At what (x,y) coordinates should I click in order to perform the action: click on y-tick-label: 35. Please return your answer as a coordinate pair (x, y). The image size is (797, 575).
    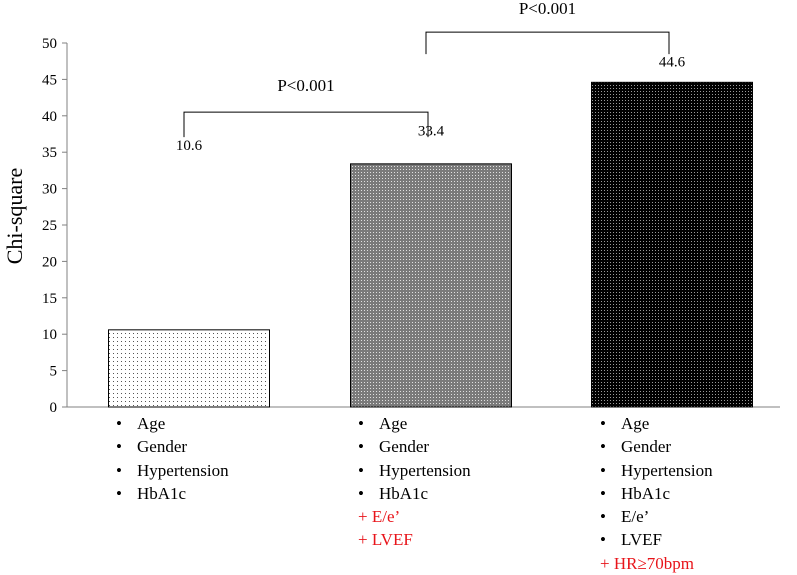
    Looking at the image, I should click on (49, 153).